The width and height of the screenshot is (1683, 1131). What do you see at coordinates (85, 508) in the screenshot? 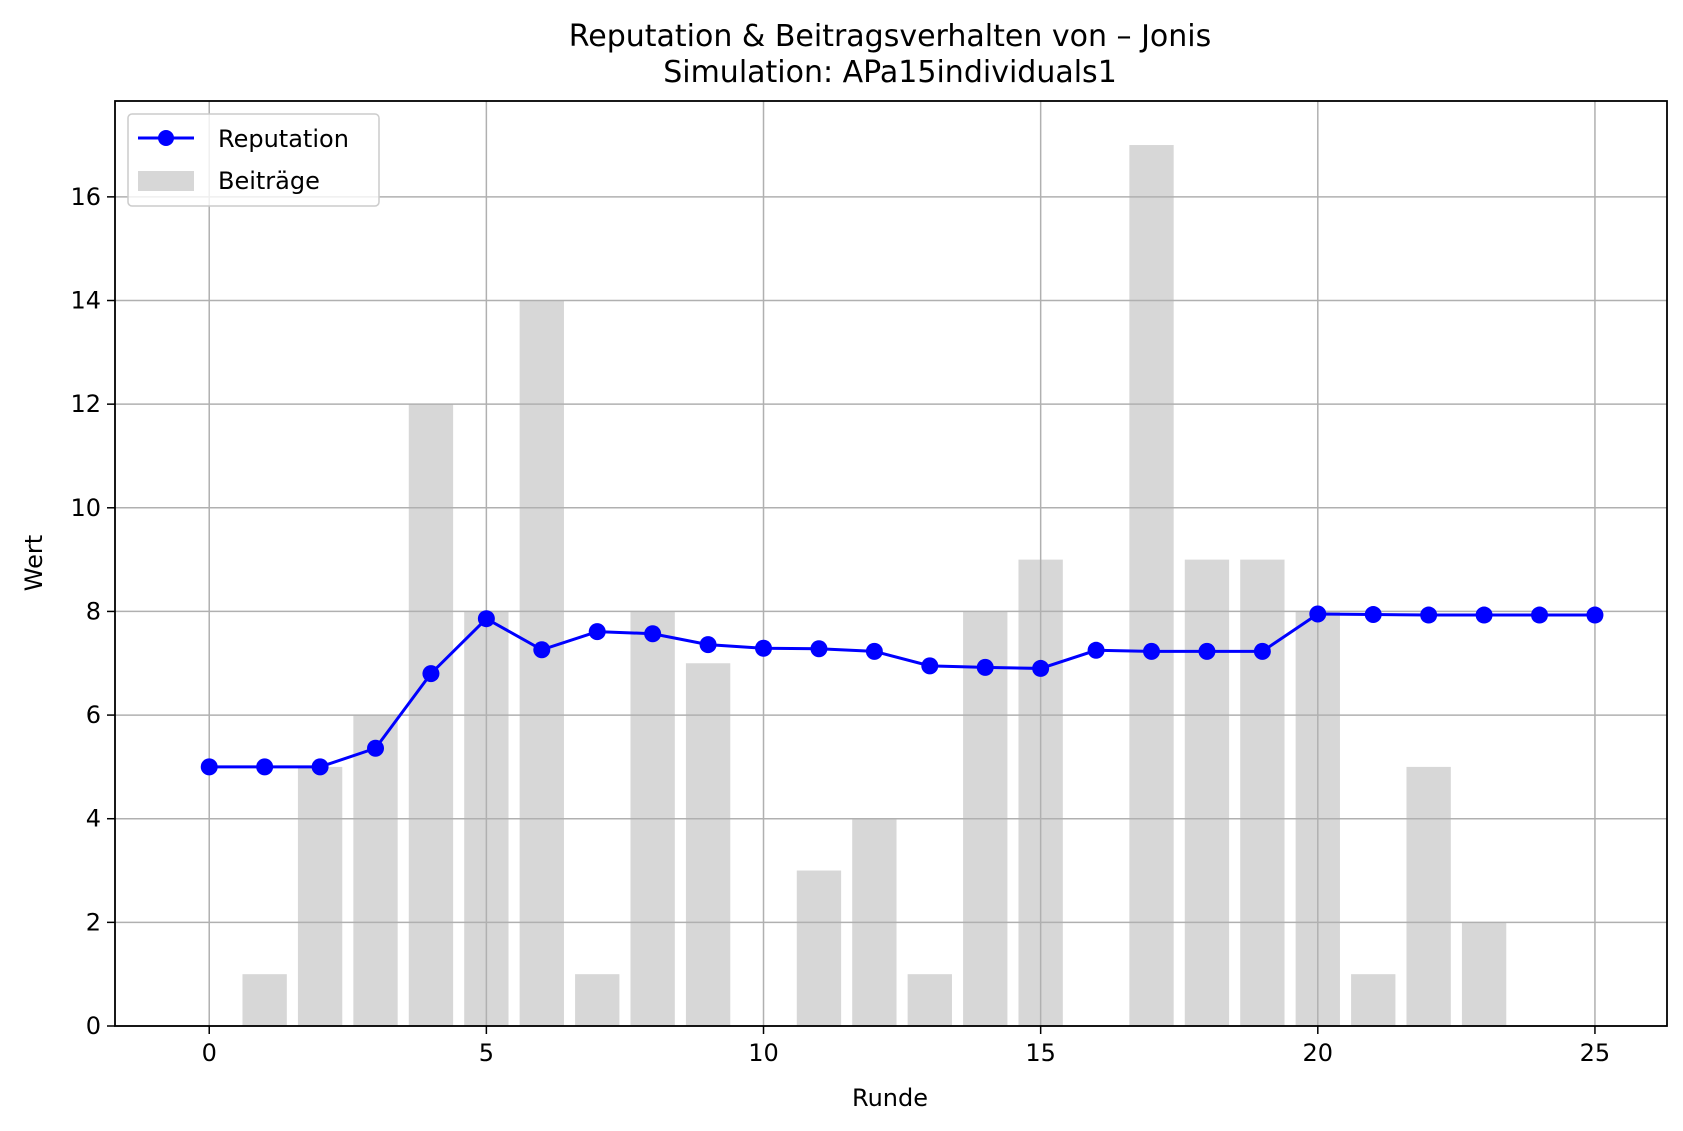
I see `y-tick-label-10: 10` at bounding box center [85, 508].